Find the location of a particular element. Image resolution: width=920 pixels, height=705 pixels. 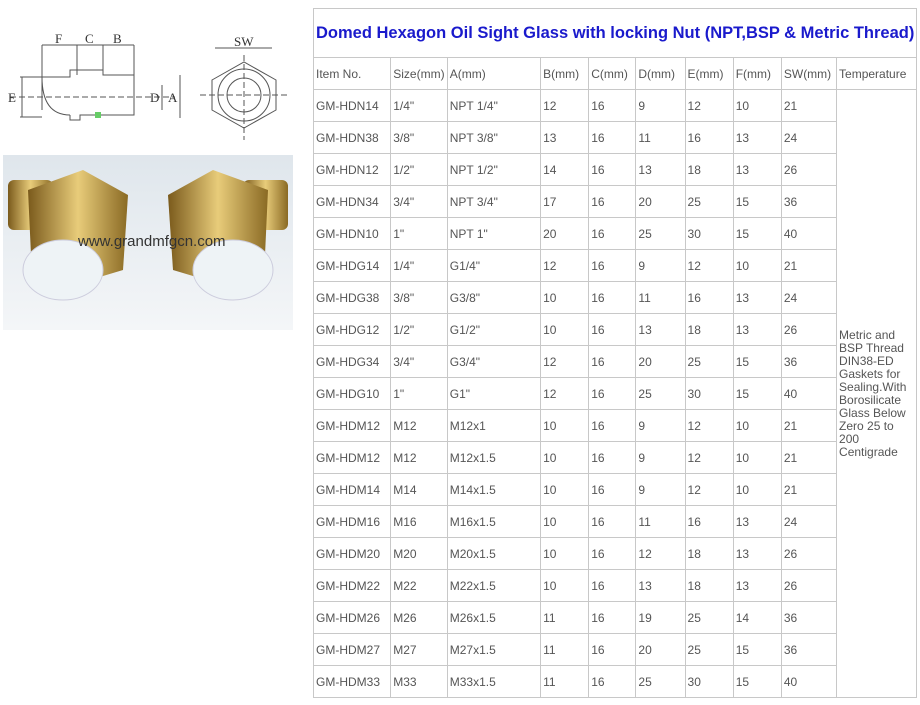

column-header: A(mm) is located at coordinates (494, 73).